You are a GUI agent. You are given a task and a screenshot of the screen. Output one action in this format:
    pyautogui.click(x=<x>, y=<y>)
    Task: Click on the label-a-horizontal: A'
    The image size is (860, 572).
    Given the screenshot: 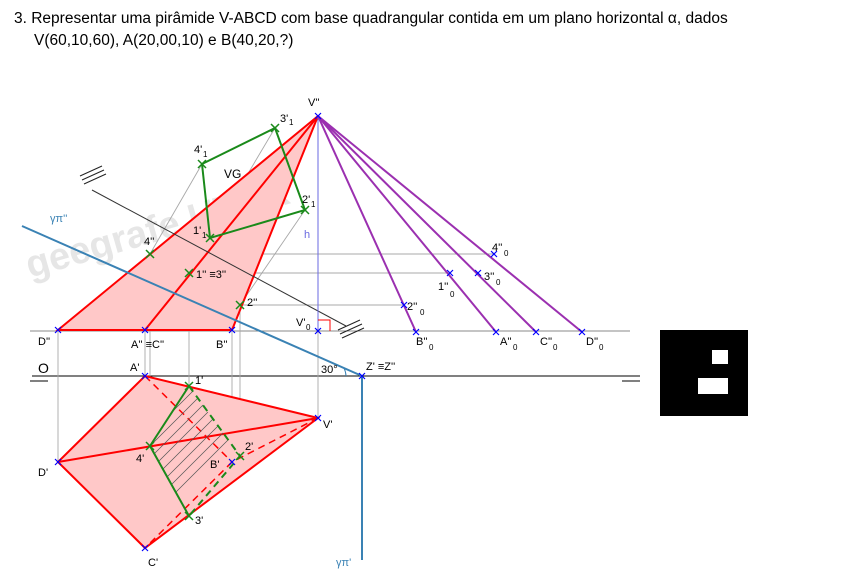 What is the action you would take?
    pyautogui.click(x=134, y=368)
    